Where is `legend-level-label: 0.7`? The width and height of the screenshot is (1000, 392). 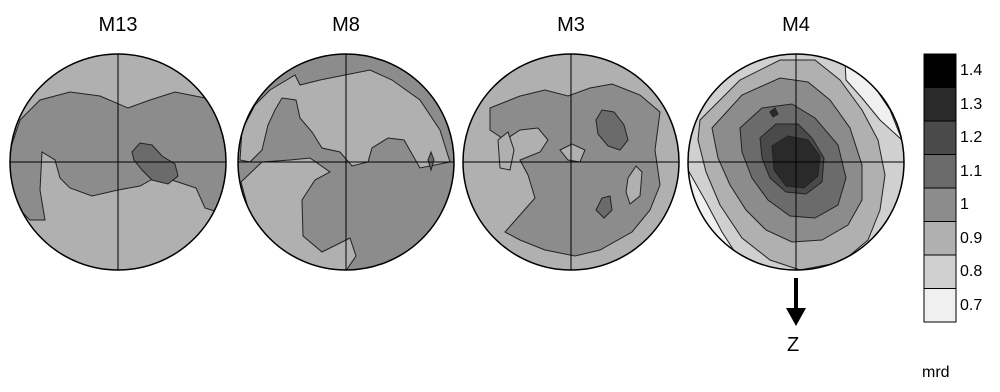
legend-level-label: 0.7 is located at coordinates (971, 305).